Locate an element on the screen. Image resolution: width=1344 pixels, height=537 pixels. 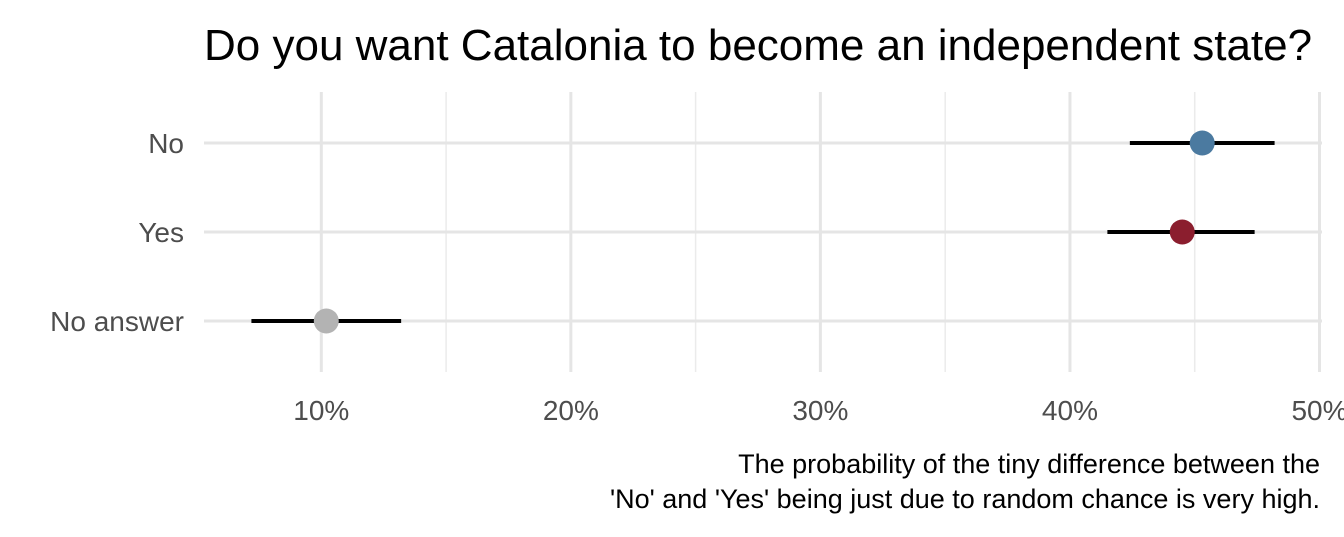
x-tick-label: 50% is located at coordinates (1317, 410).